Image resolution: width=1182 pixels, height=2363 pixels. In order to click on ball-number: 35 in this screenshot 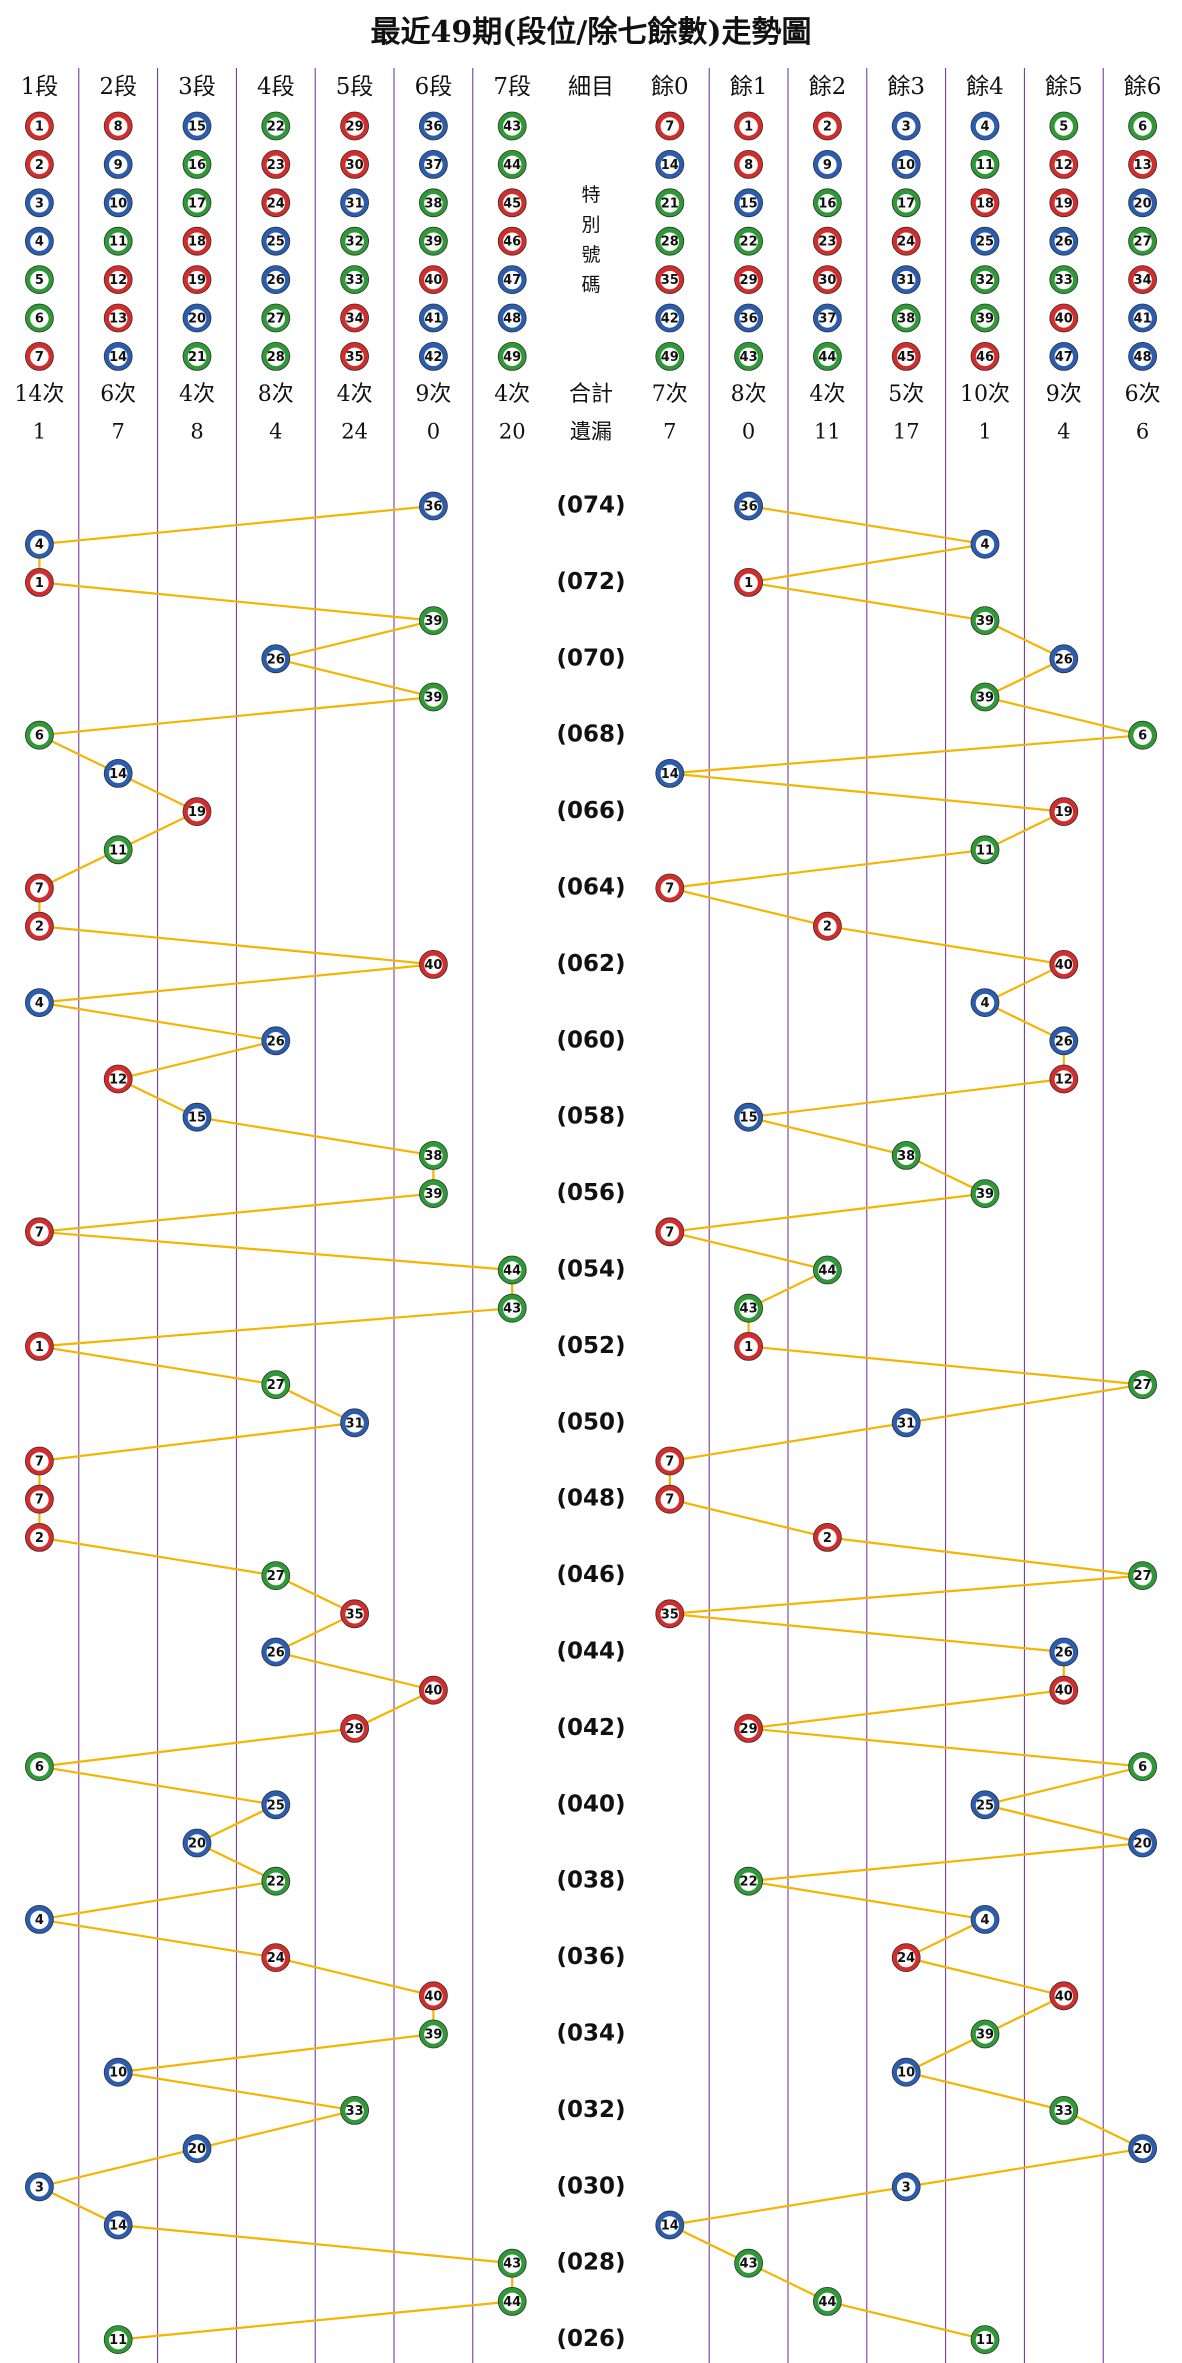, I will do `click(670, 1614)`.